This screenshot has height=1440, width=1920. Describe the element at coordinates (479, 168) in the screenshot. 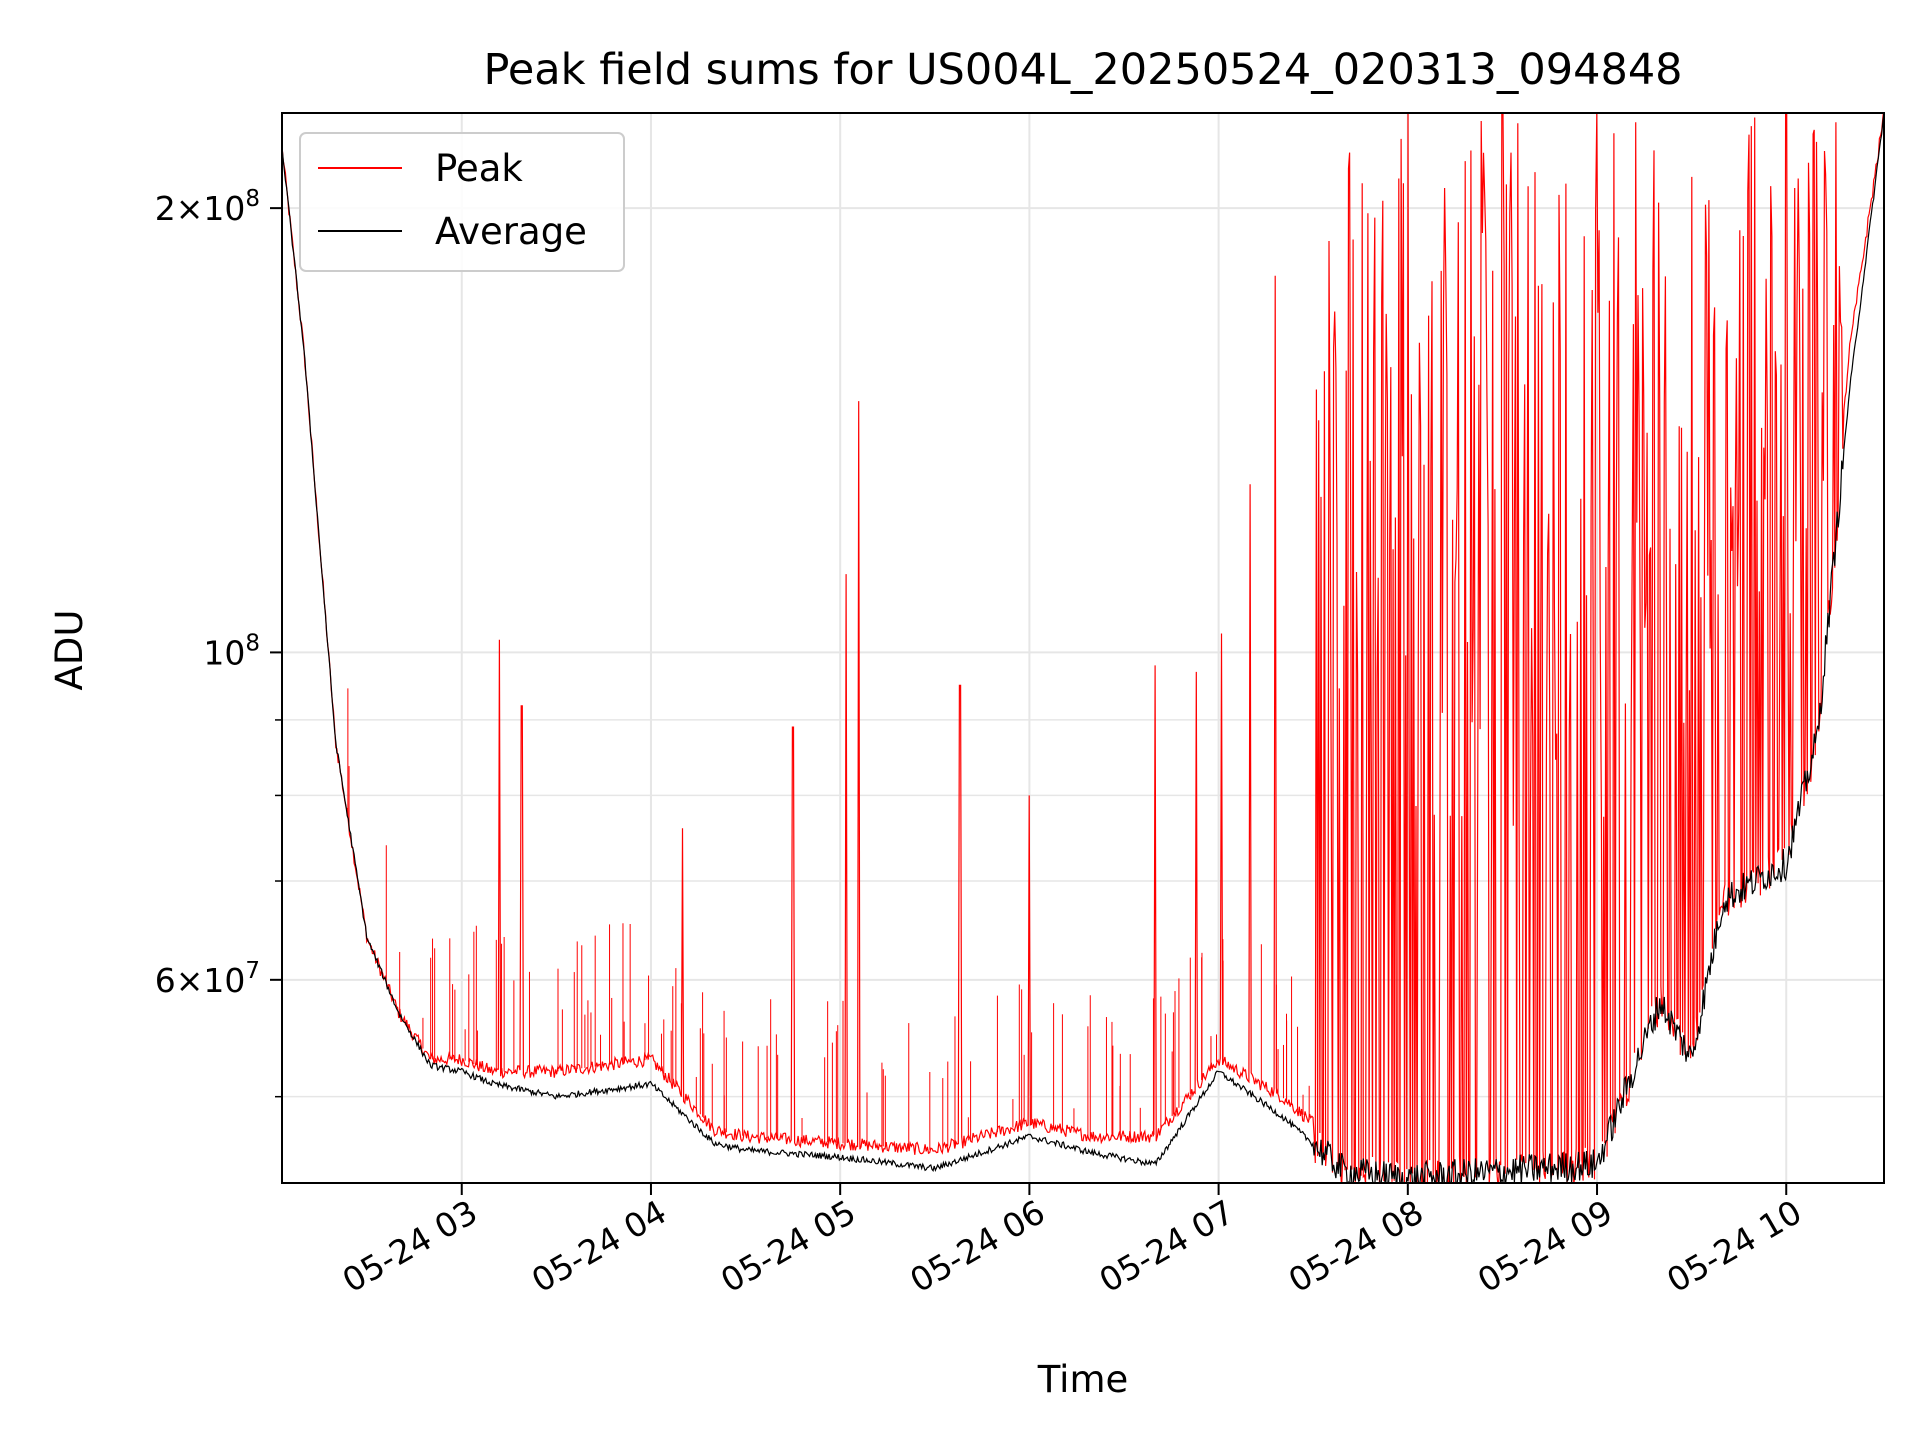

I see `legend-peak-label: Peak` at that location.